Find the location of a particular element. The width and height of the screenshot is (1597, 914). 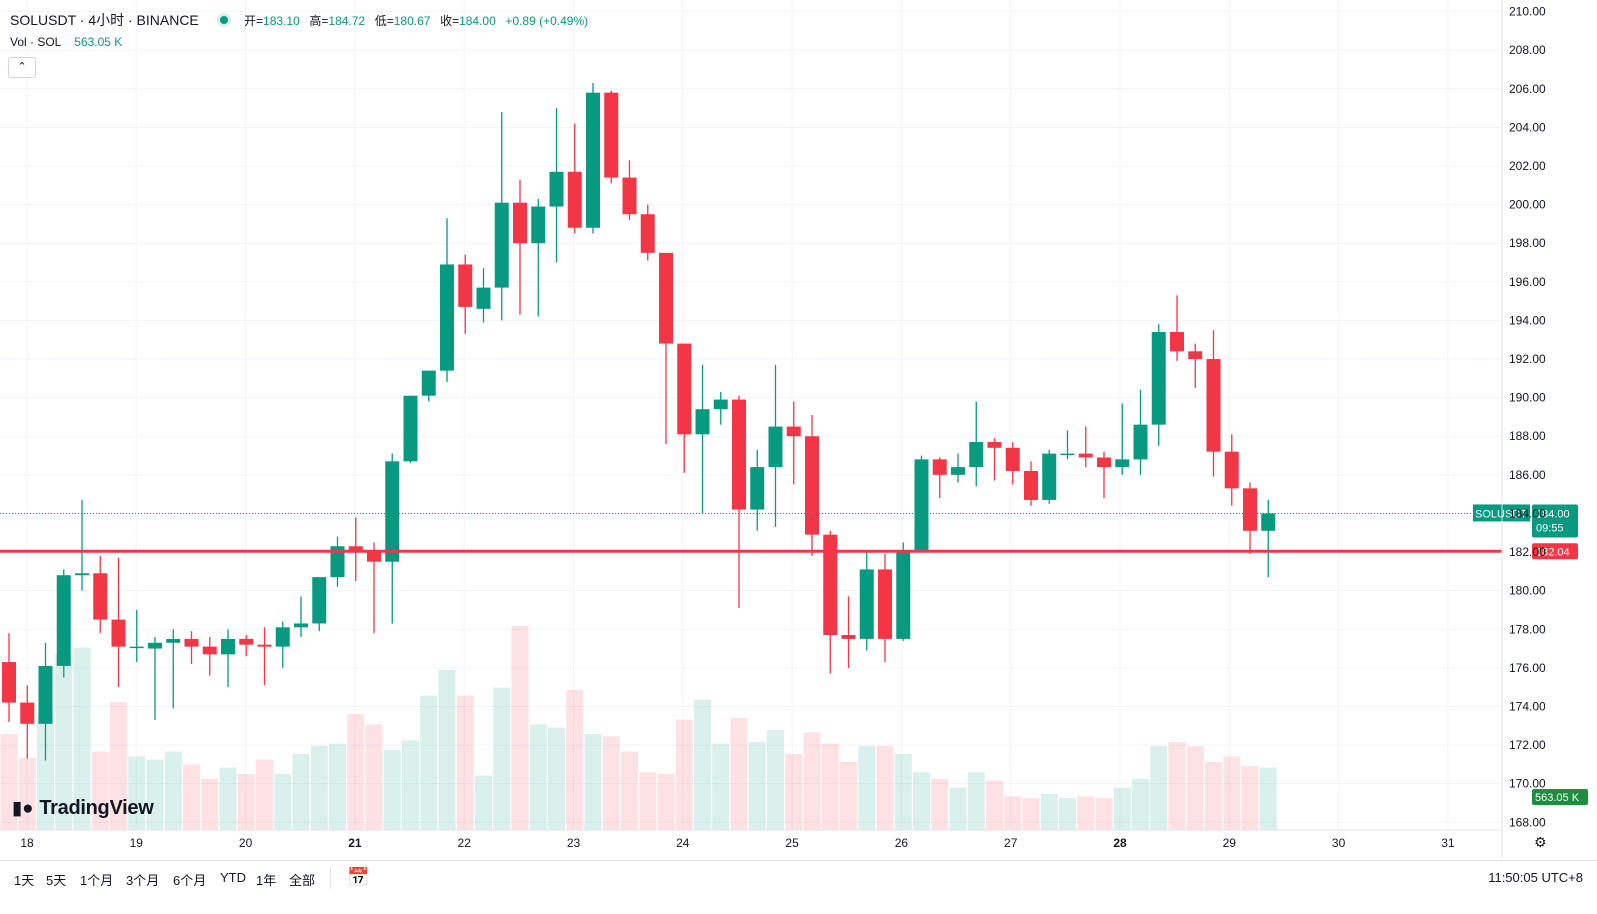

range-1m-button: 1个月 is located at coordinates (97, 880).